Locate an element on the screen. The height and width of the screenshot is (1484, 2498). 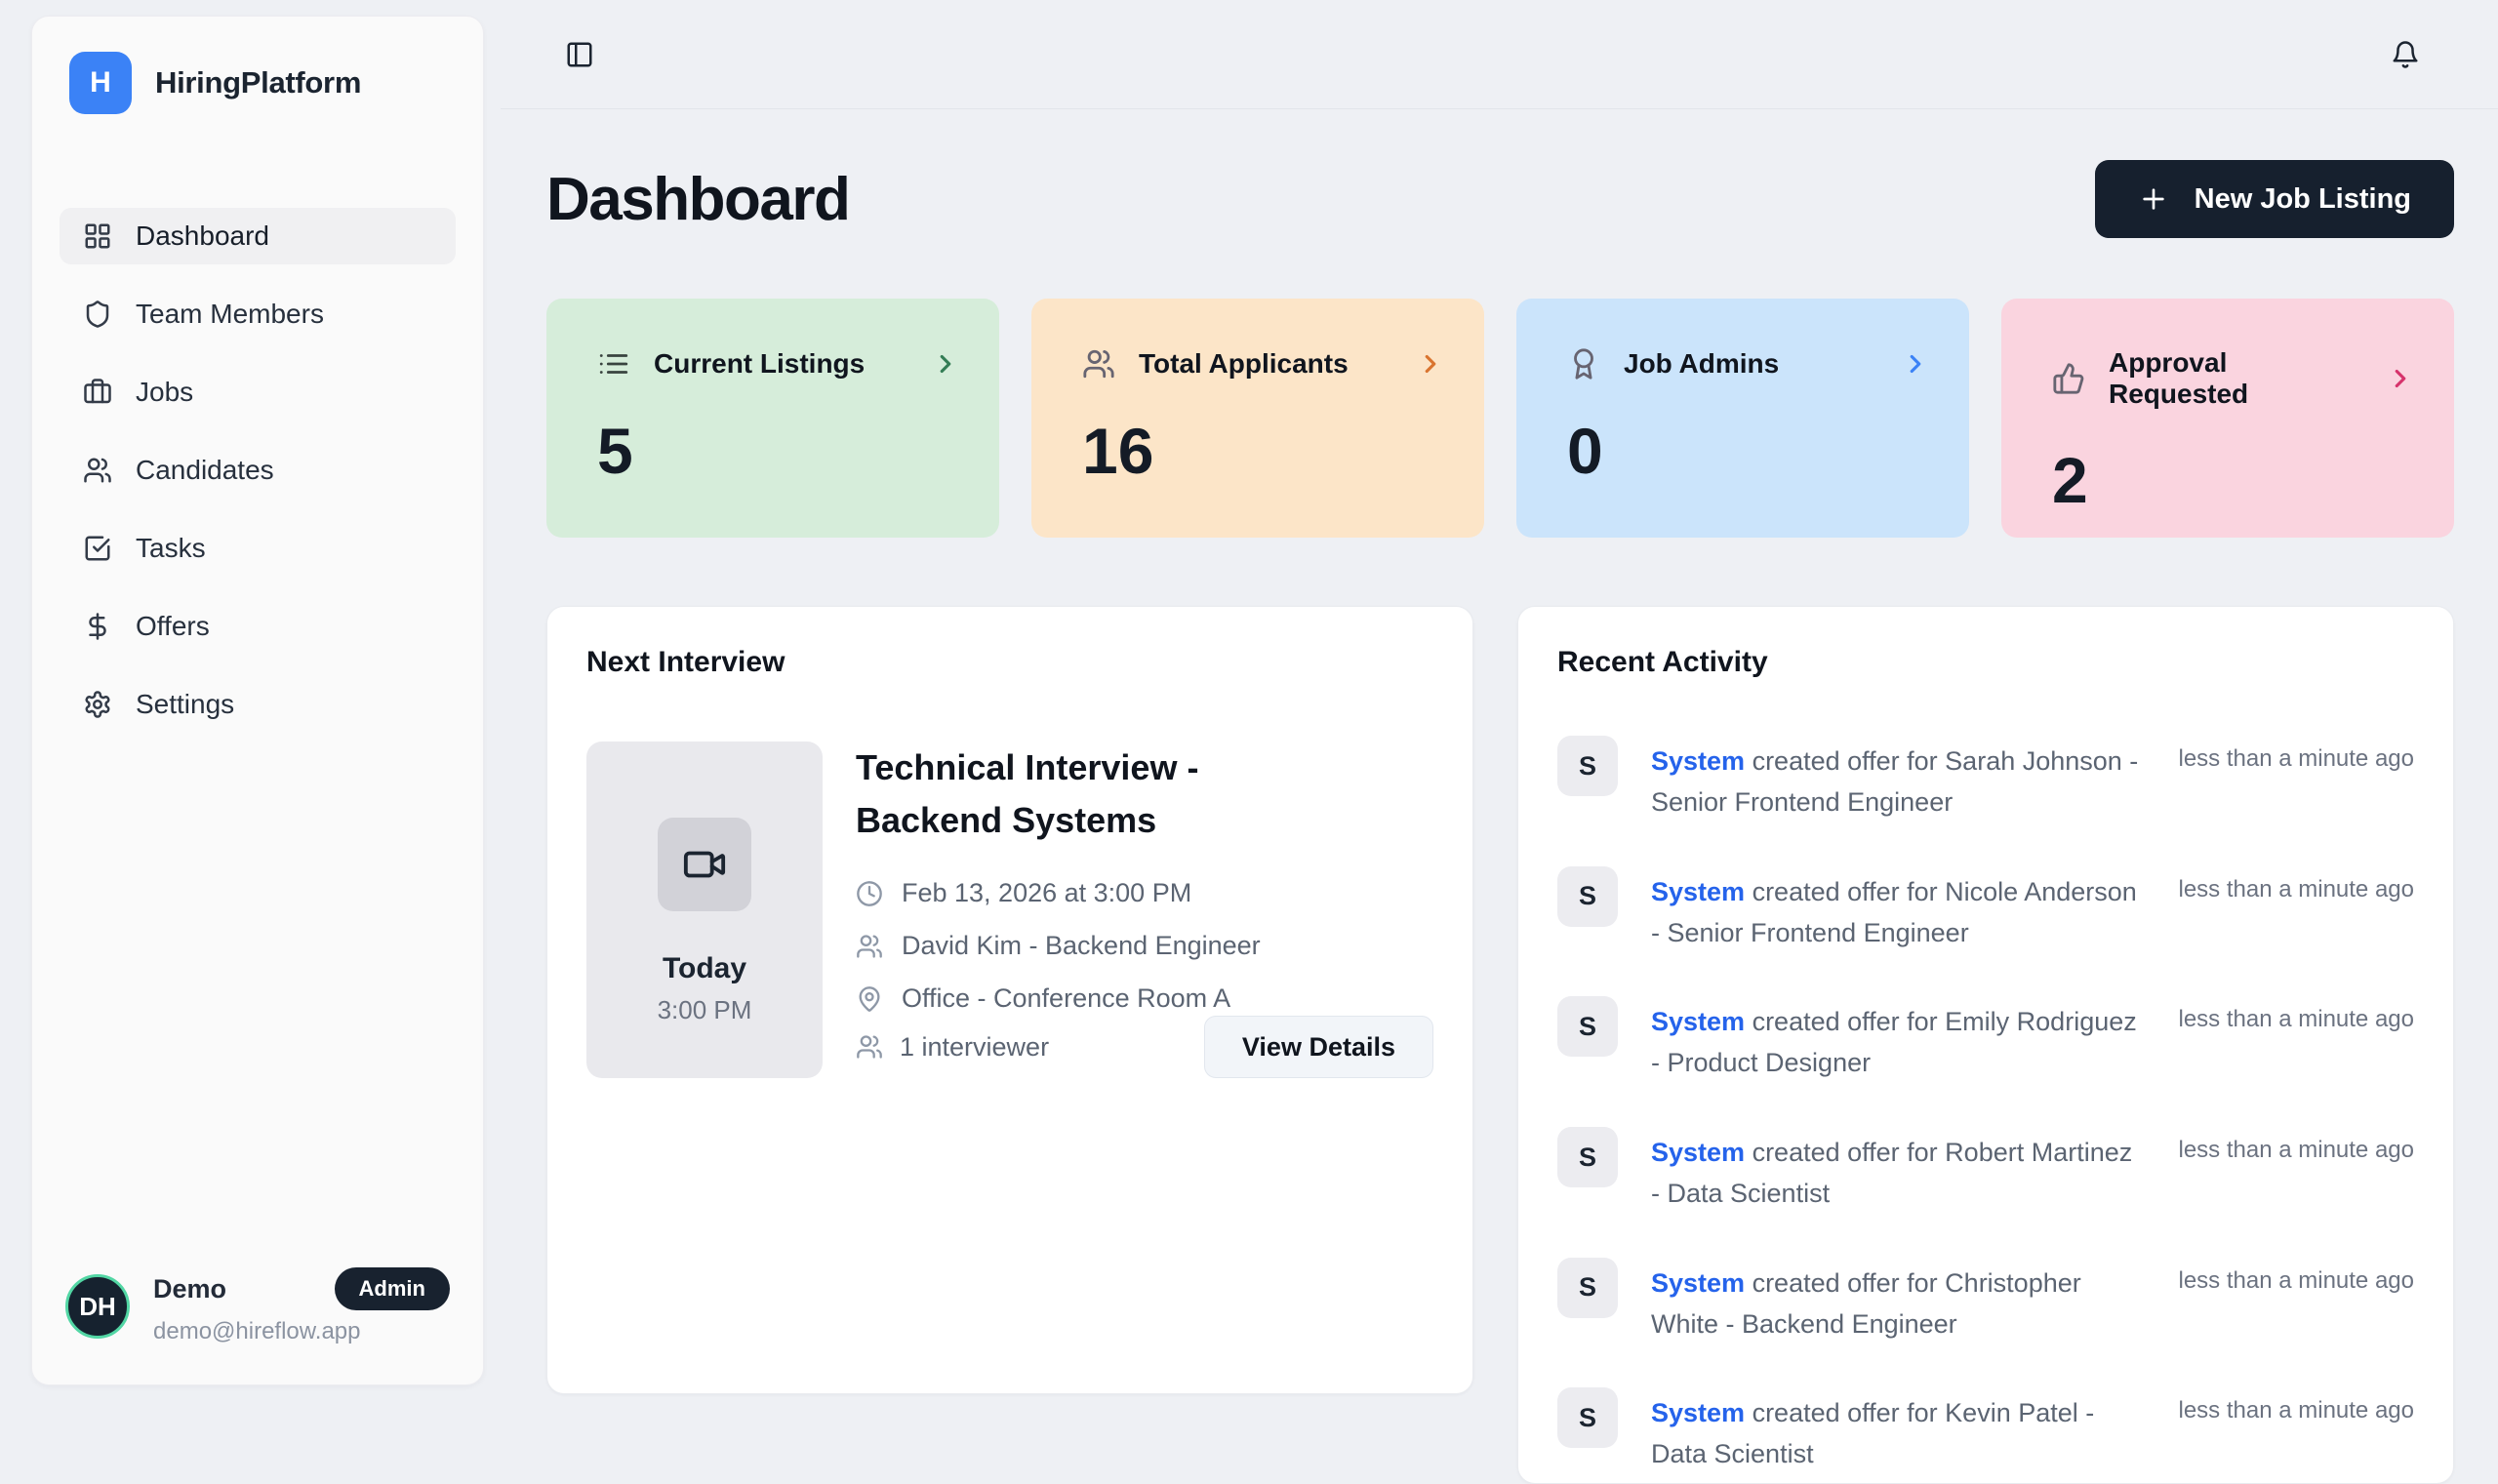
sidebar-item-team-members: Team Members is located at coordinates (258, 314).